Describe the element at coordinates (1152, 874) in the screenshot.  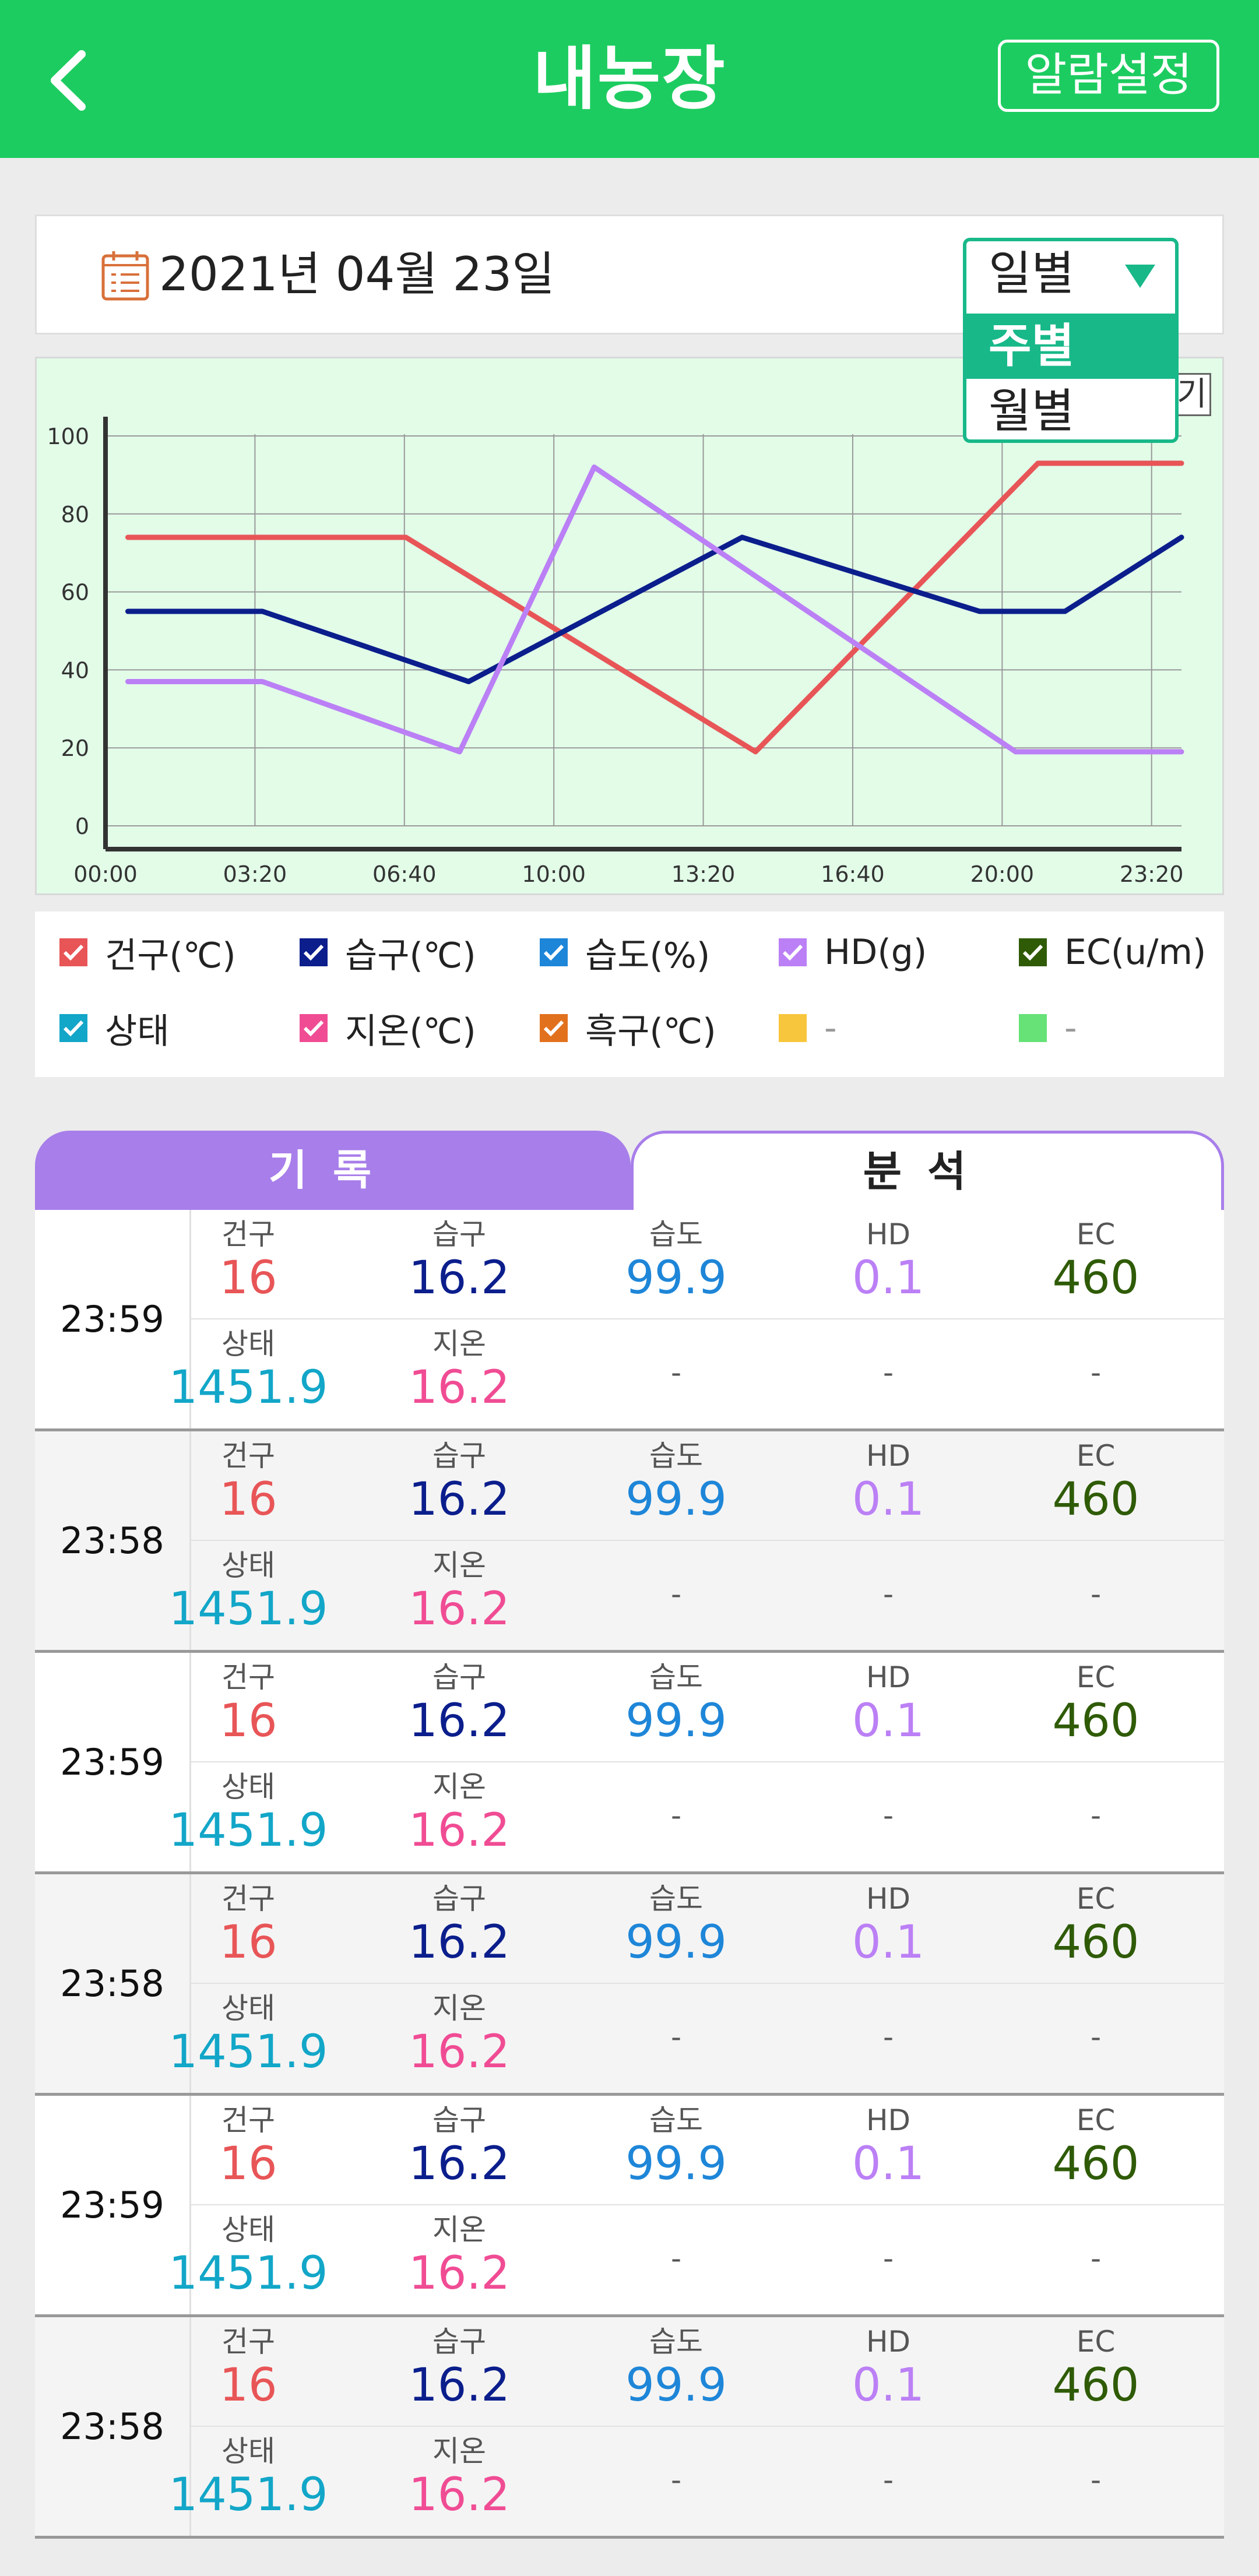
I see `x-tick-label: 23:20` at that location.